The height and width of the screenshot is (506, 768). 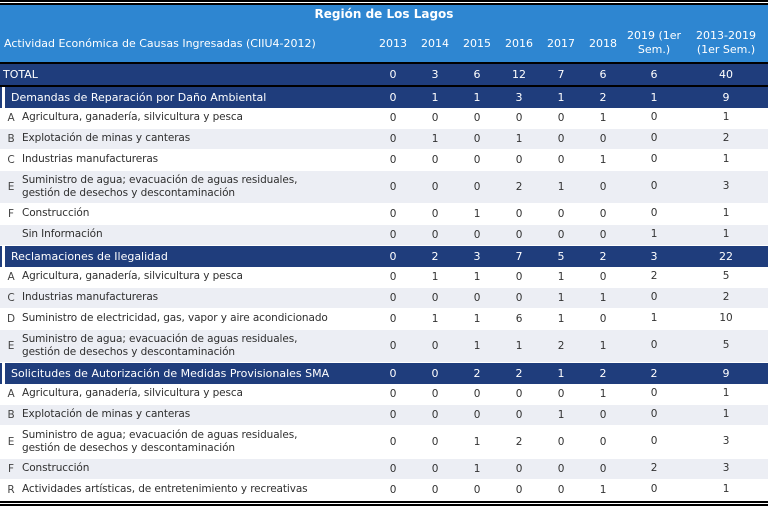 I want to click on table-title: Región de Los Lagos, so click(x=384, y=14).